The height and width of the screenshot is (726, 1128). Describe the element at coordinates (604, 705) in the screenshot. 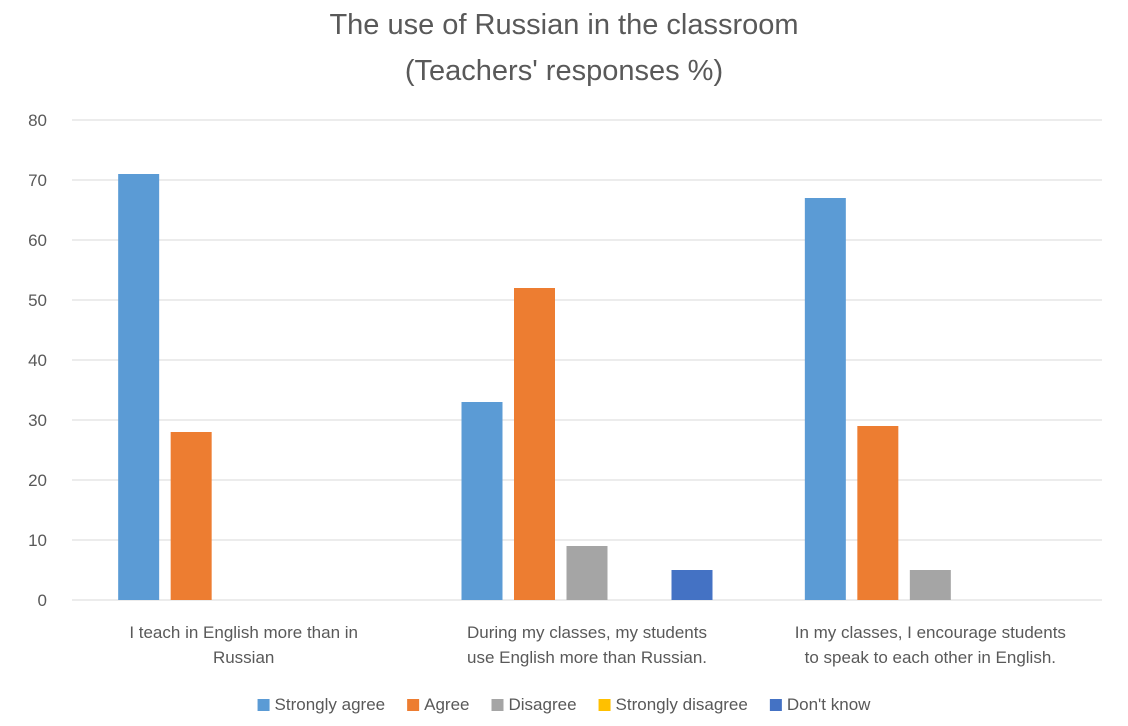

I see `legend-swatch-strongly-disagree` at that location.